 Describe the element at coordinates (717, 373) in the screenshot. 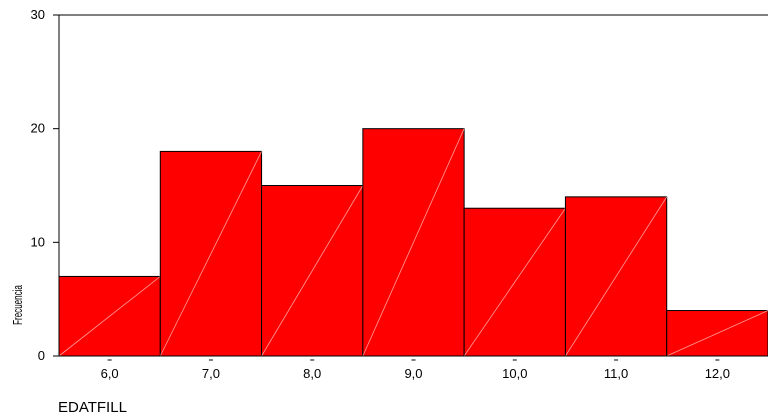

I see `x-tick-label: 12,0` at that location.